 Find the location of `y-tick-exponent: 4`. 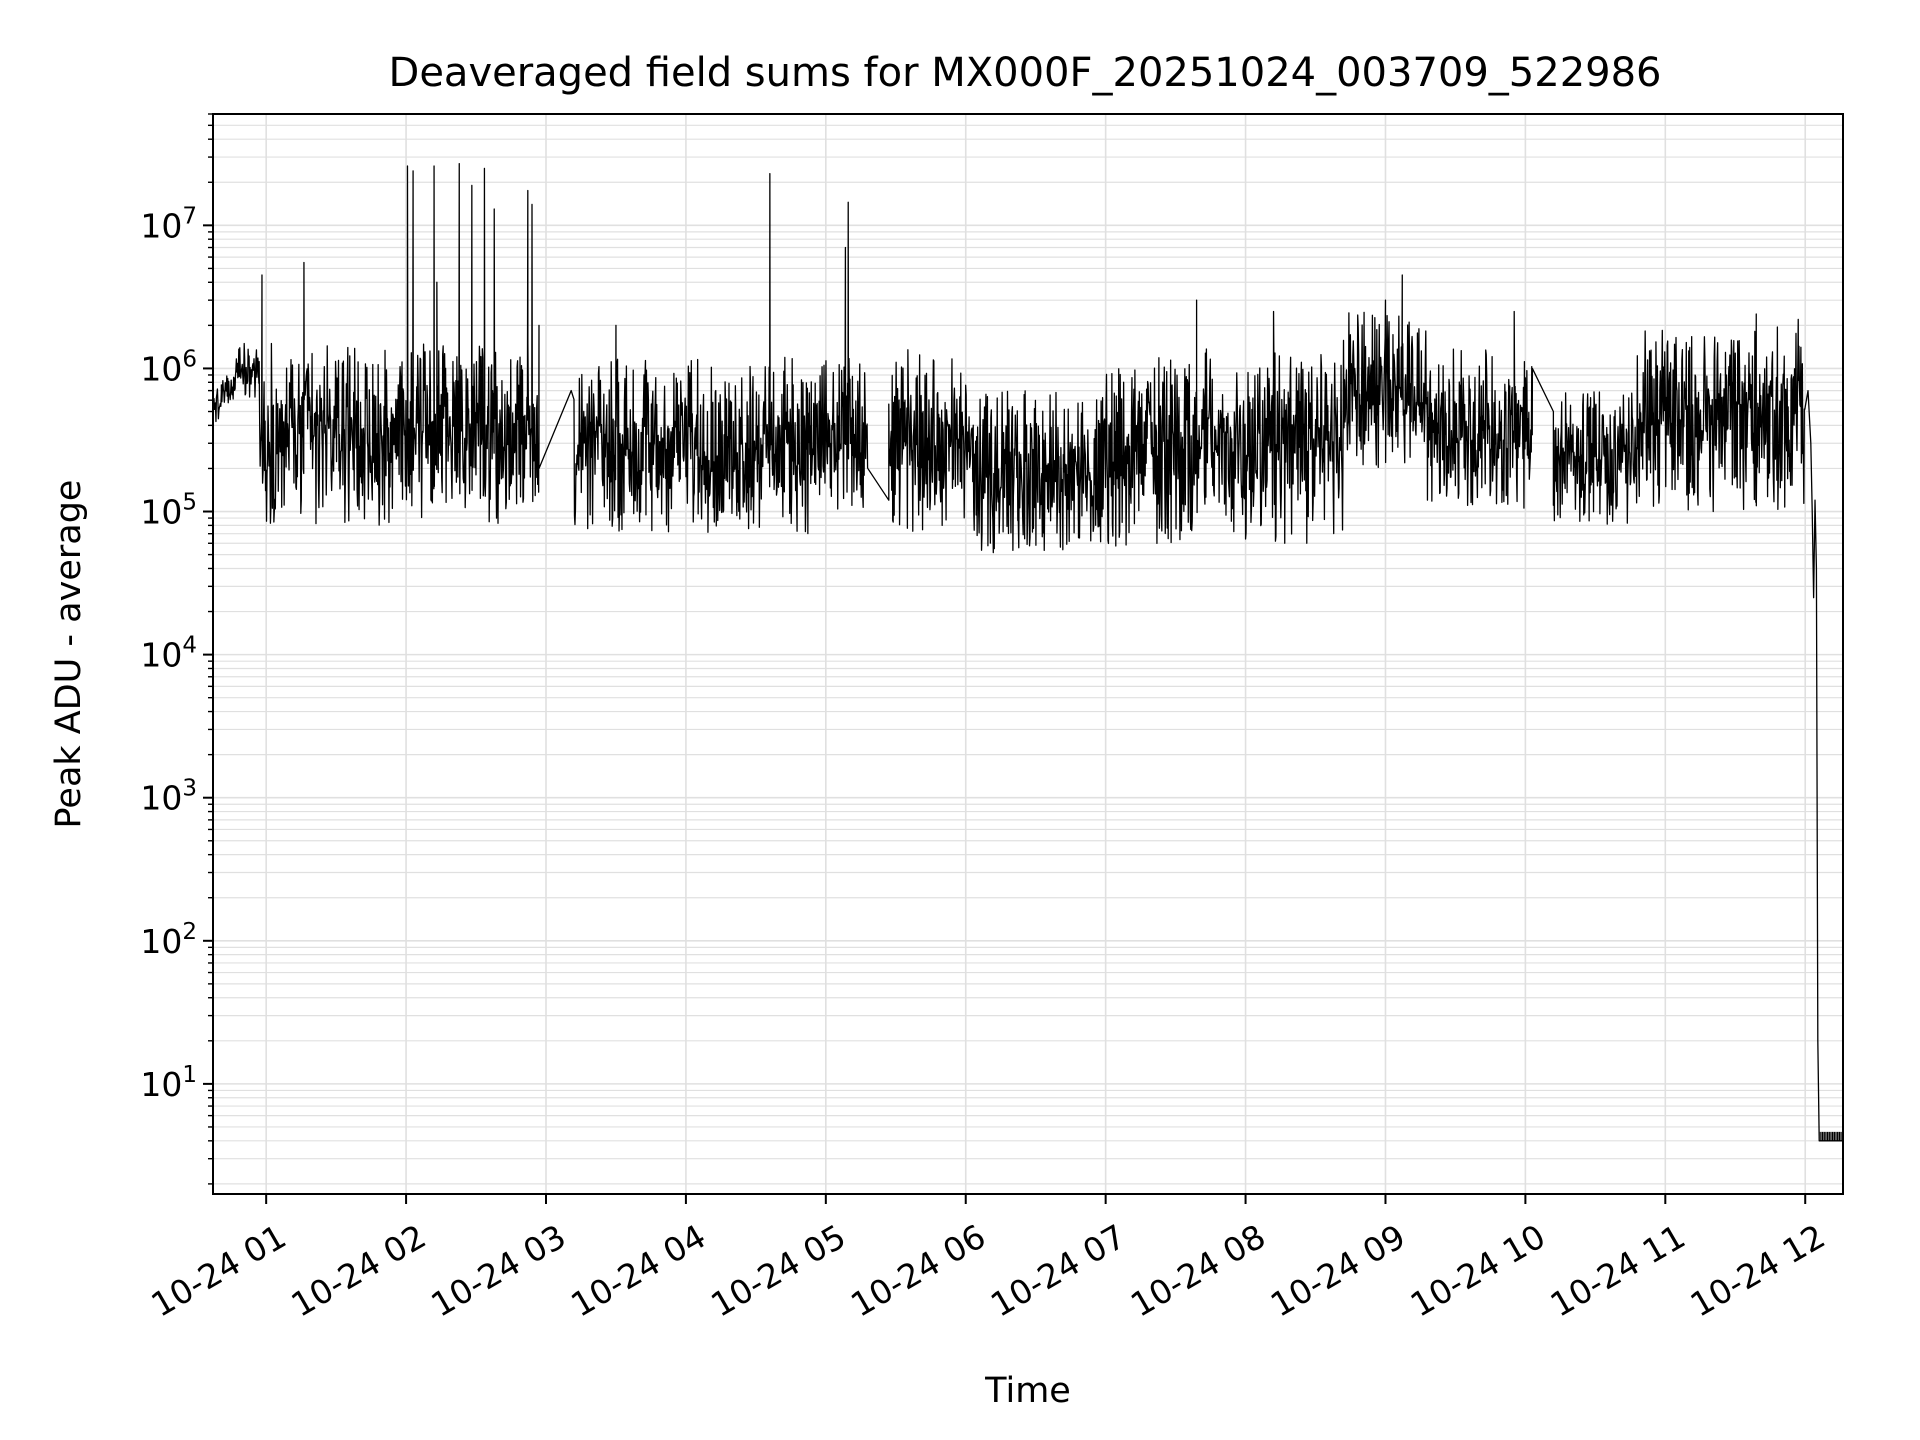

y-tick-exponent: 4 is located at coordinates (189, 646).